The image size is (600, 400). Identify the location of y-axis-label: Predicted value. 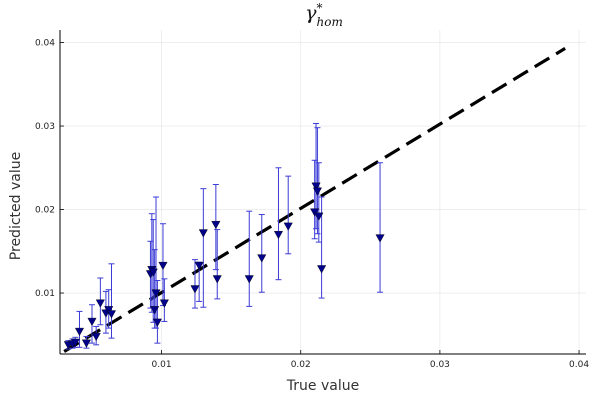
(16, 206).